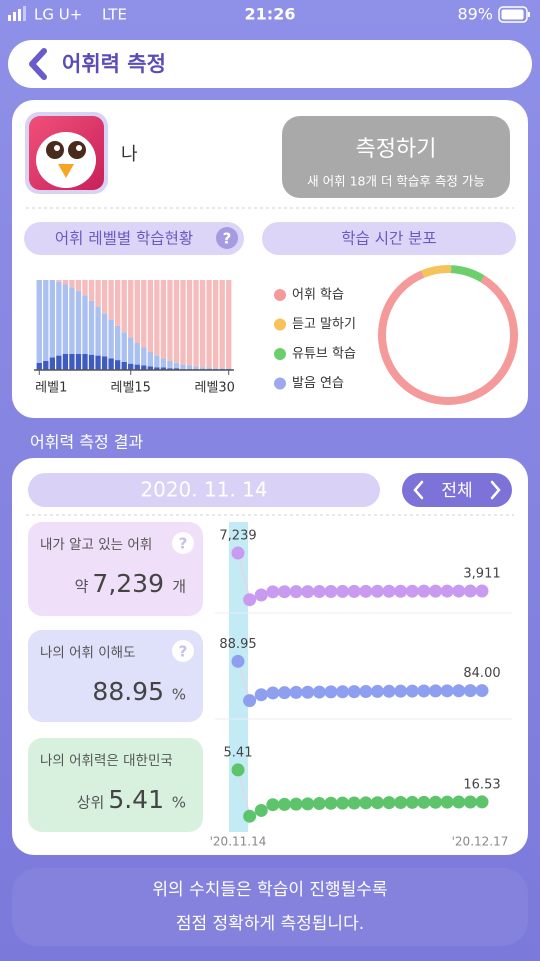 The image size is (540, 961). I want to click on data-label: 7,239, so click(237, 535).